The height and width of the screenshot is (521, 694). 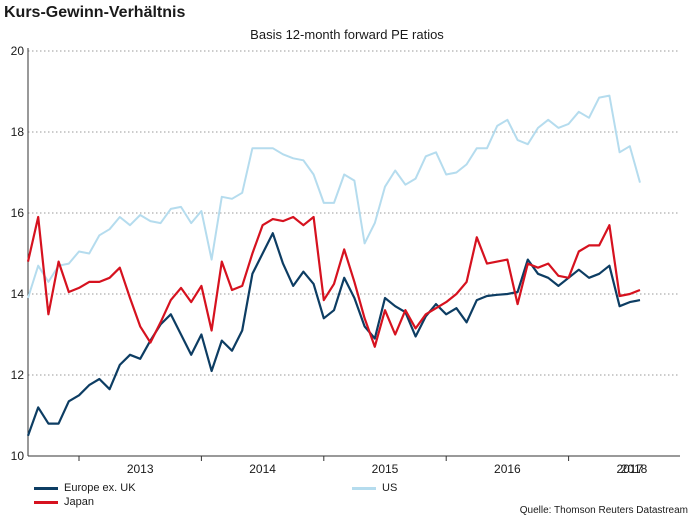 What do you see at coordinates (634, 469) in the screenshot?
I see `x-tick-label: 2018` at bounding box center [634, 469].